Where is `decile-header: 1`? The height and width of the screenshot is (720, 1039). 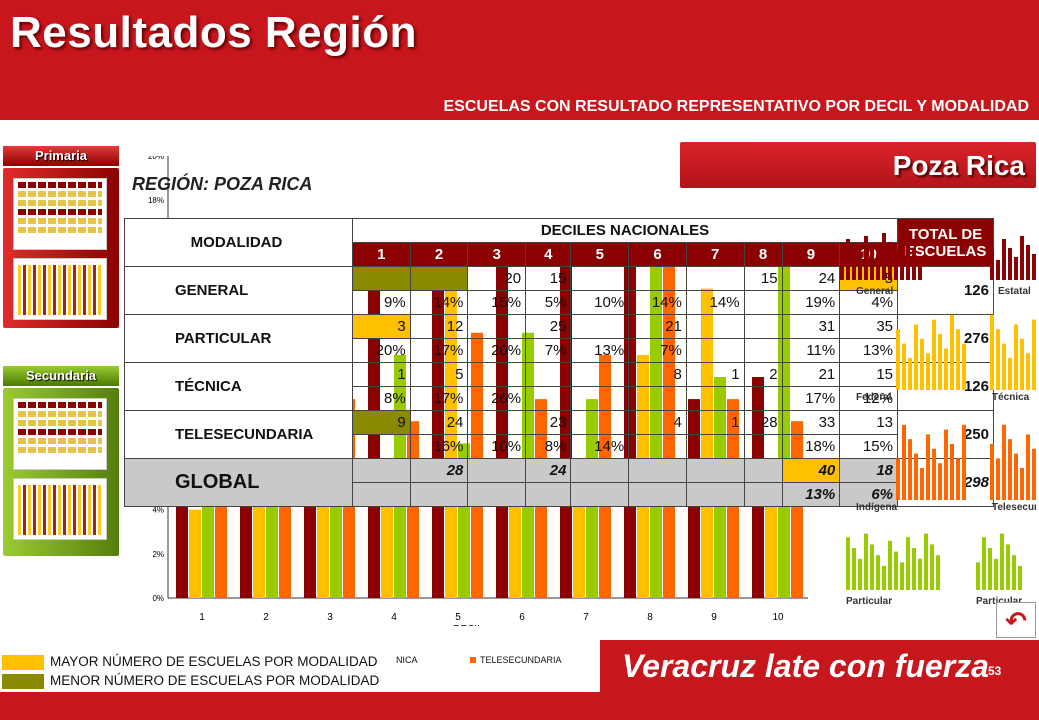 decile-header: 1 is located at coordinates (381, 254).